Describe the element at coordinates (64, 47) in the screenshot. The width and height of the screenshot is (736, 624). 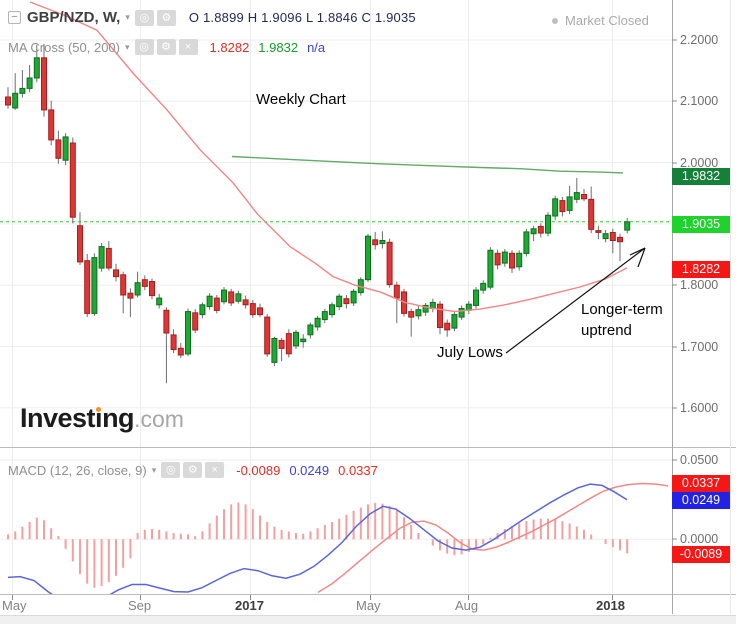
I see `ma-indicator-label: MA Cross (50, 200)` at that location.